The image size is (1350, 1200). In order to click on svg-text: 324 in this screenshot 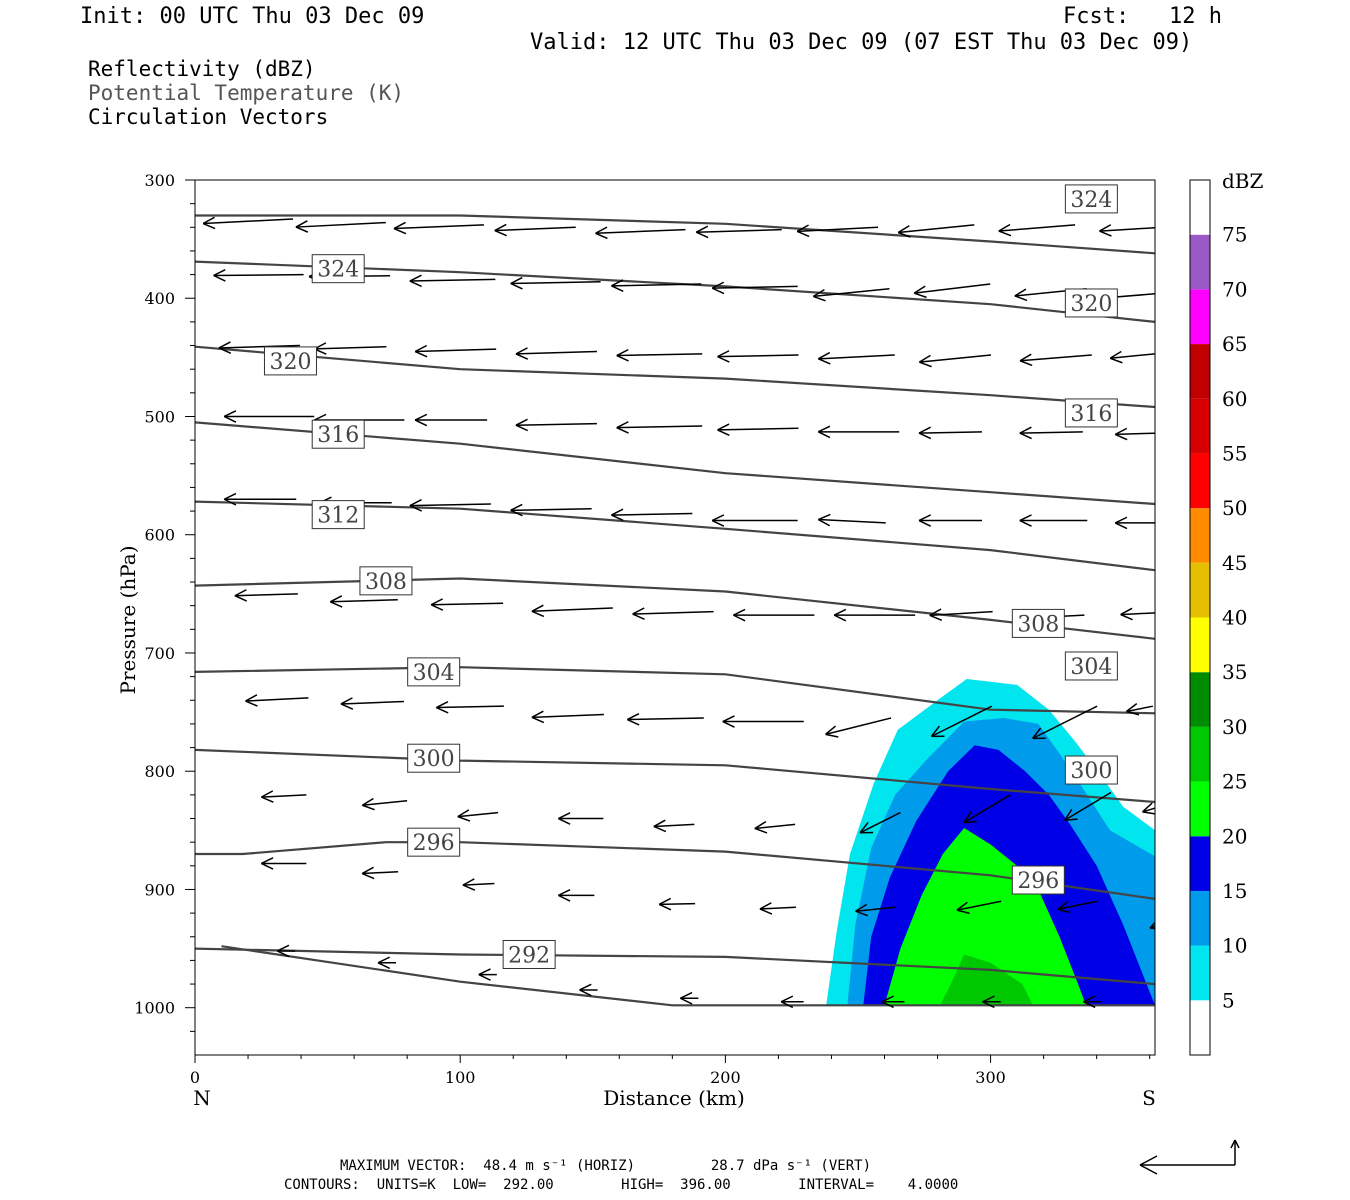, I will do `click(1091, 200)`.